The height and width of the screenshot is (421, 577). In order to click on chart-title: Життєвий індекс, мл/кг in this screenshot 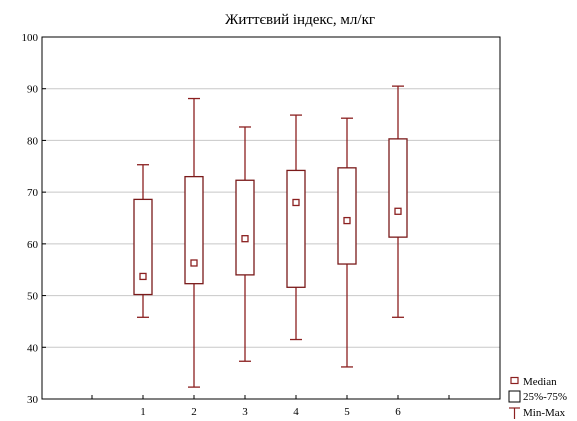, I will do `click(300, 20)`.